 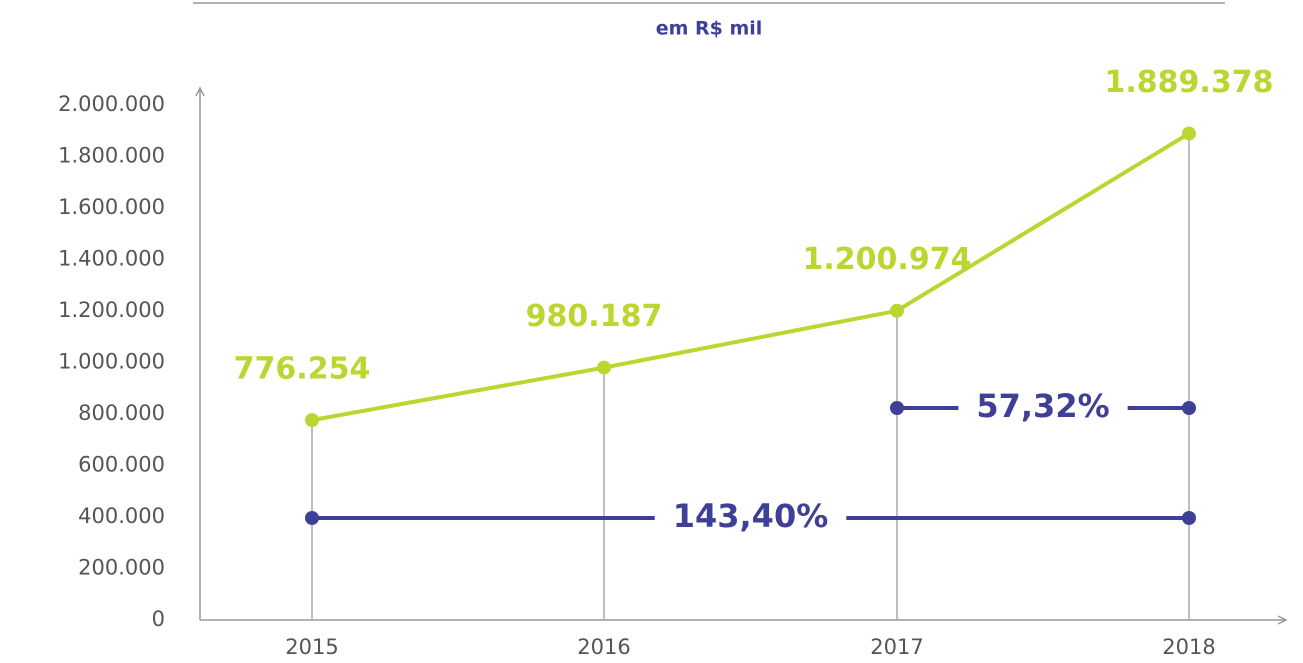 I want to click on x-tick-label: 2018, so click(x=1188, y=647).